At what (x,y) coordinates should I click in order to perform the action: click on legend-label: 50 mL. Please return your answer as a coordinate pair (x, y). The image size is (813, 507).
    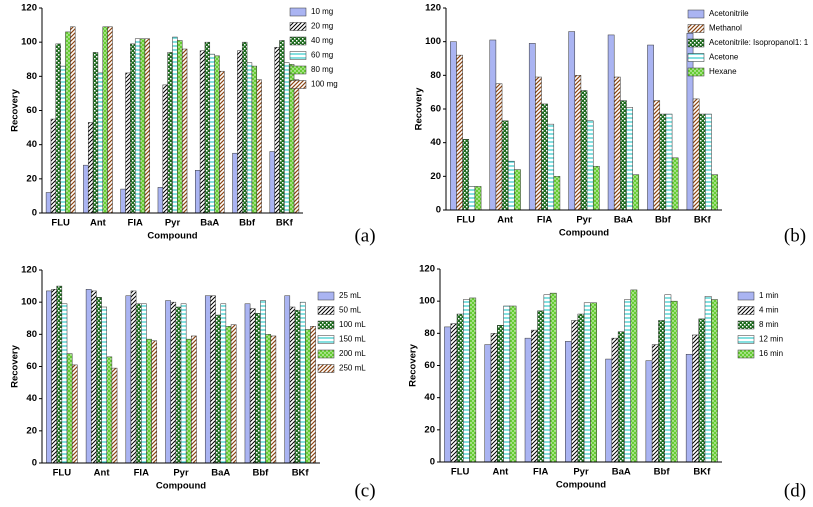
    Looking at the image, I should click on (350, 310).